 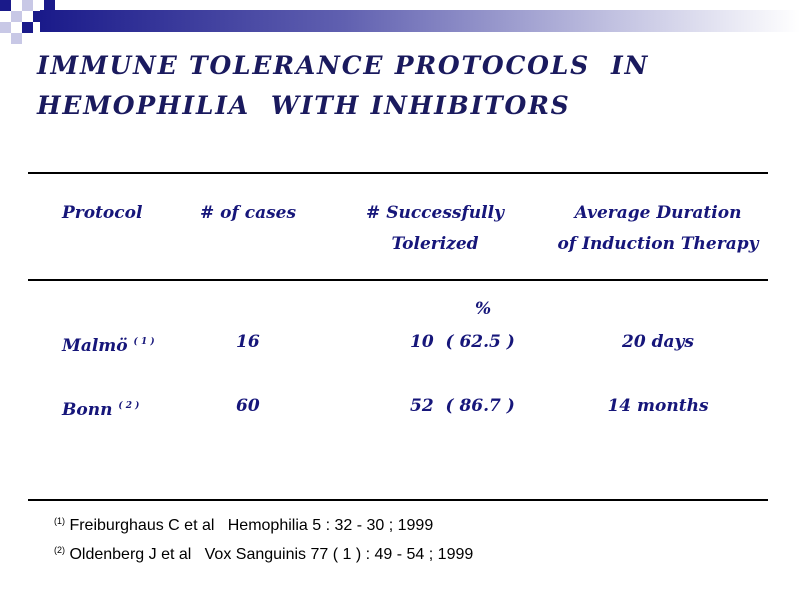 I want to click on header-cases: # of cases, so click(x=248, y=213).